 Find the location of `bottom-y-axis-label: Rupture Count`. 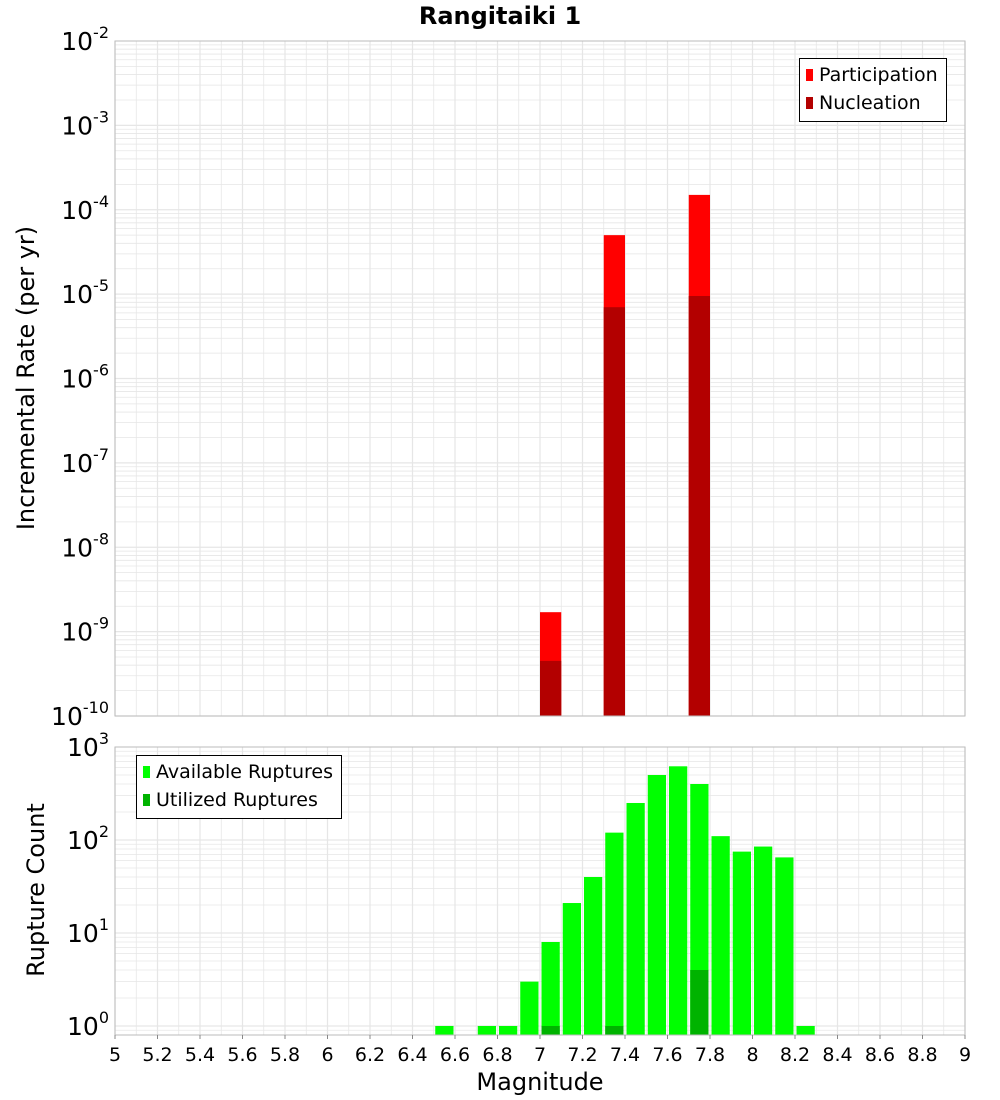

bottom-y-axis-label: Rupture Count is located at coordinates (36, 890).